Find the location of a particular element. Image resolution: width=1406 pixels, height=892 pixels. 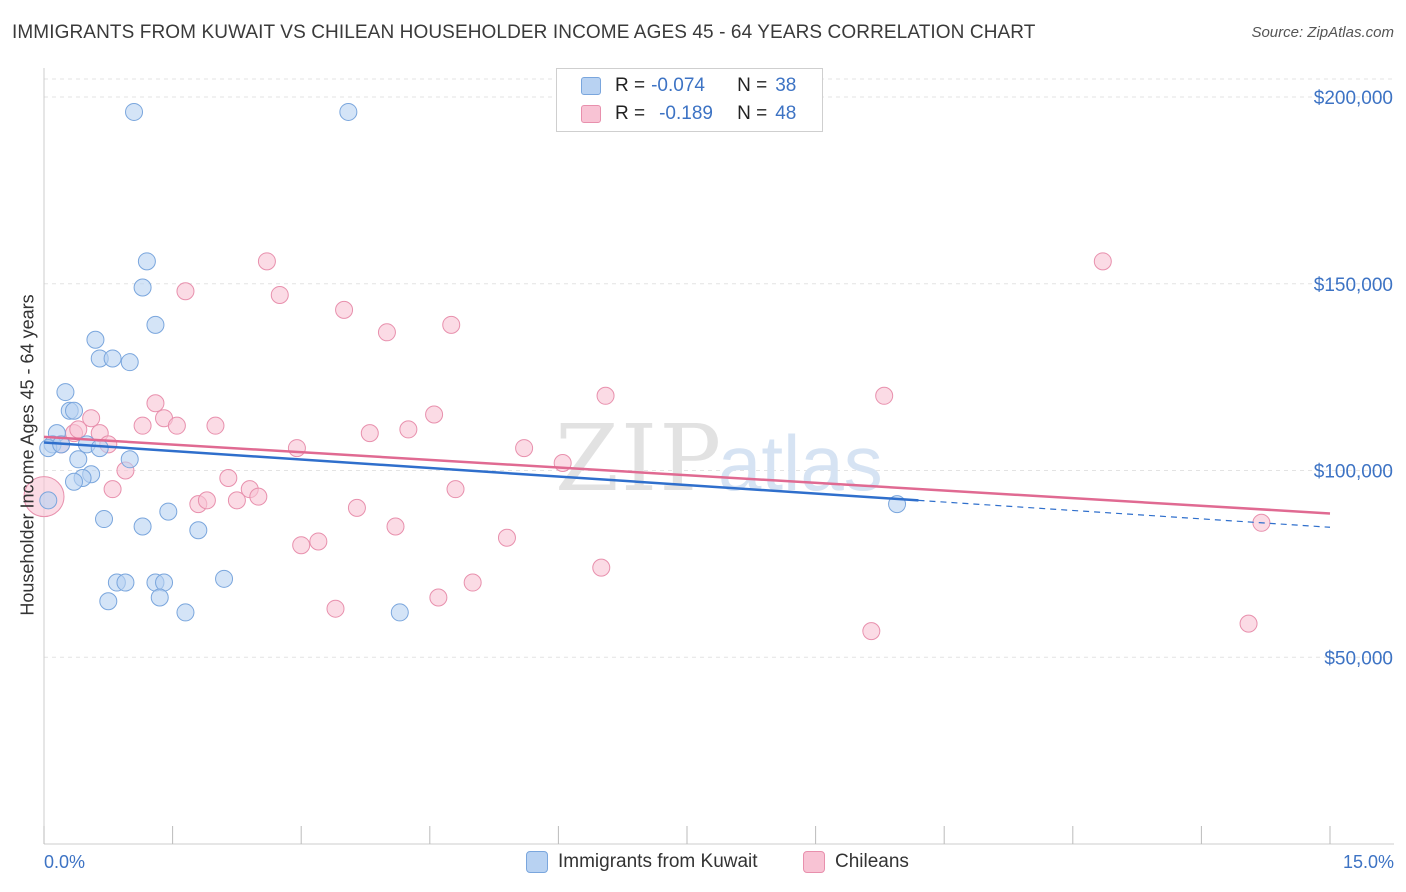

legend-r-value-kuwait: -0.074 is located at coordinates (678, 85).